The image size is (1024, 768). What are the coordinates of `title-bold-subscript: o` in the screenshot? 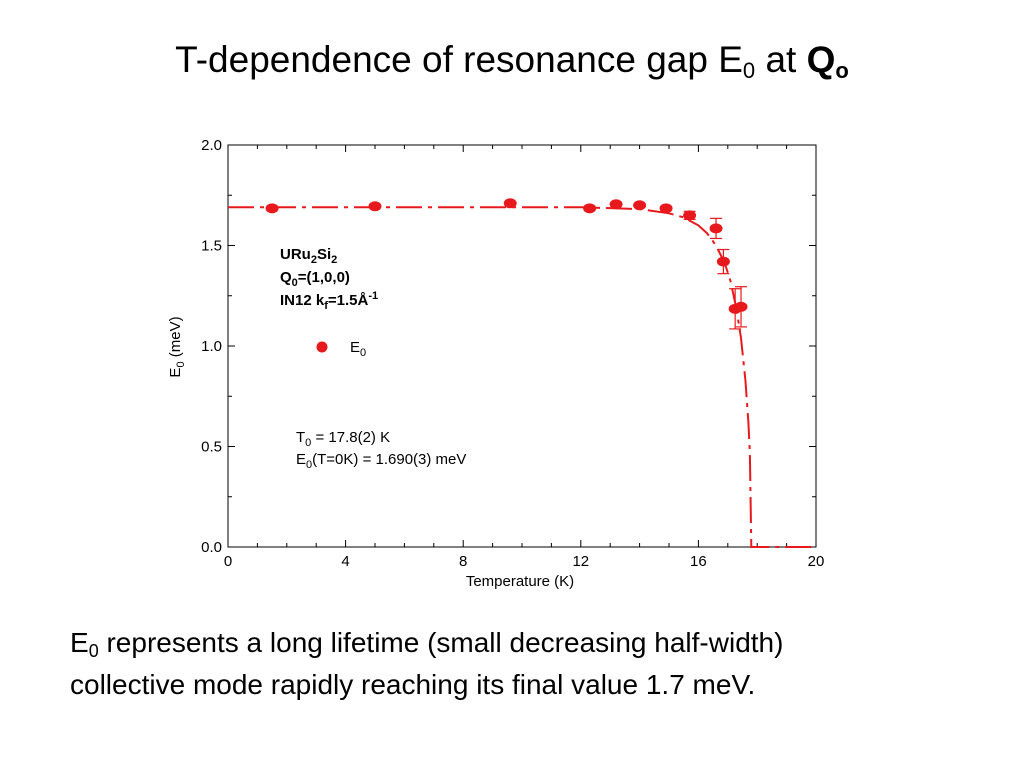 It's located at (842, 70).